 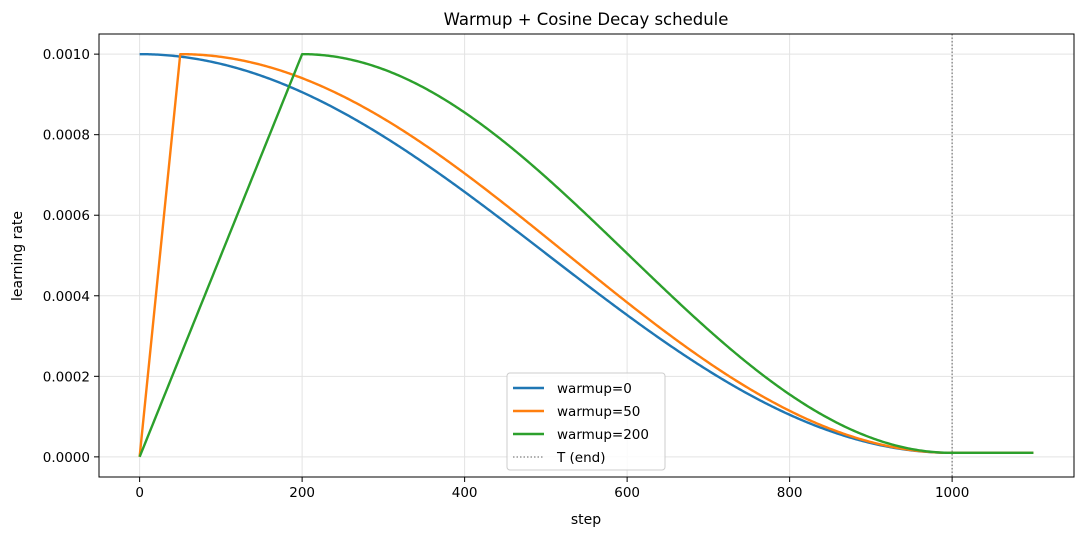 What do you see at coordinates (952, 493) in the screenshot?
I see `x-tick-label-5: 1000` at bounding box center [952, 493].